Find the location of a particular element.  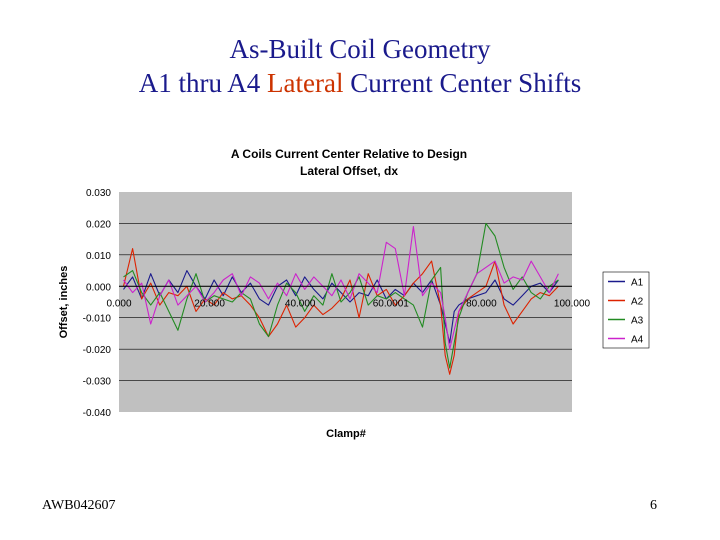

y-tick-label: 0.030 is located at coordinates (98, 193).